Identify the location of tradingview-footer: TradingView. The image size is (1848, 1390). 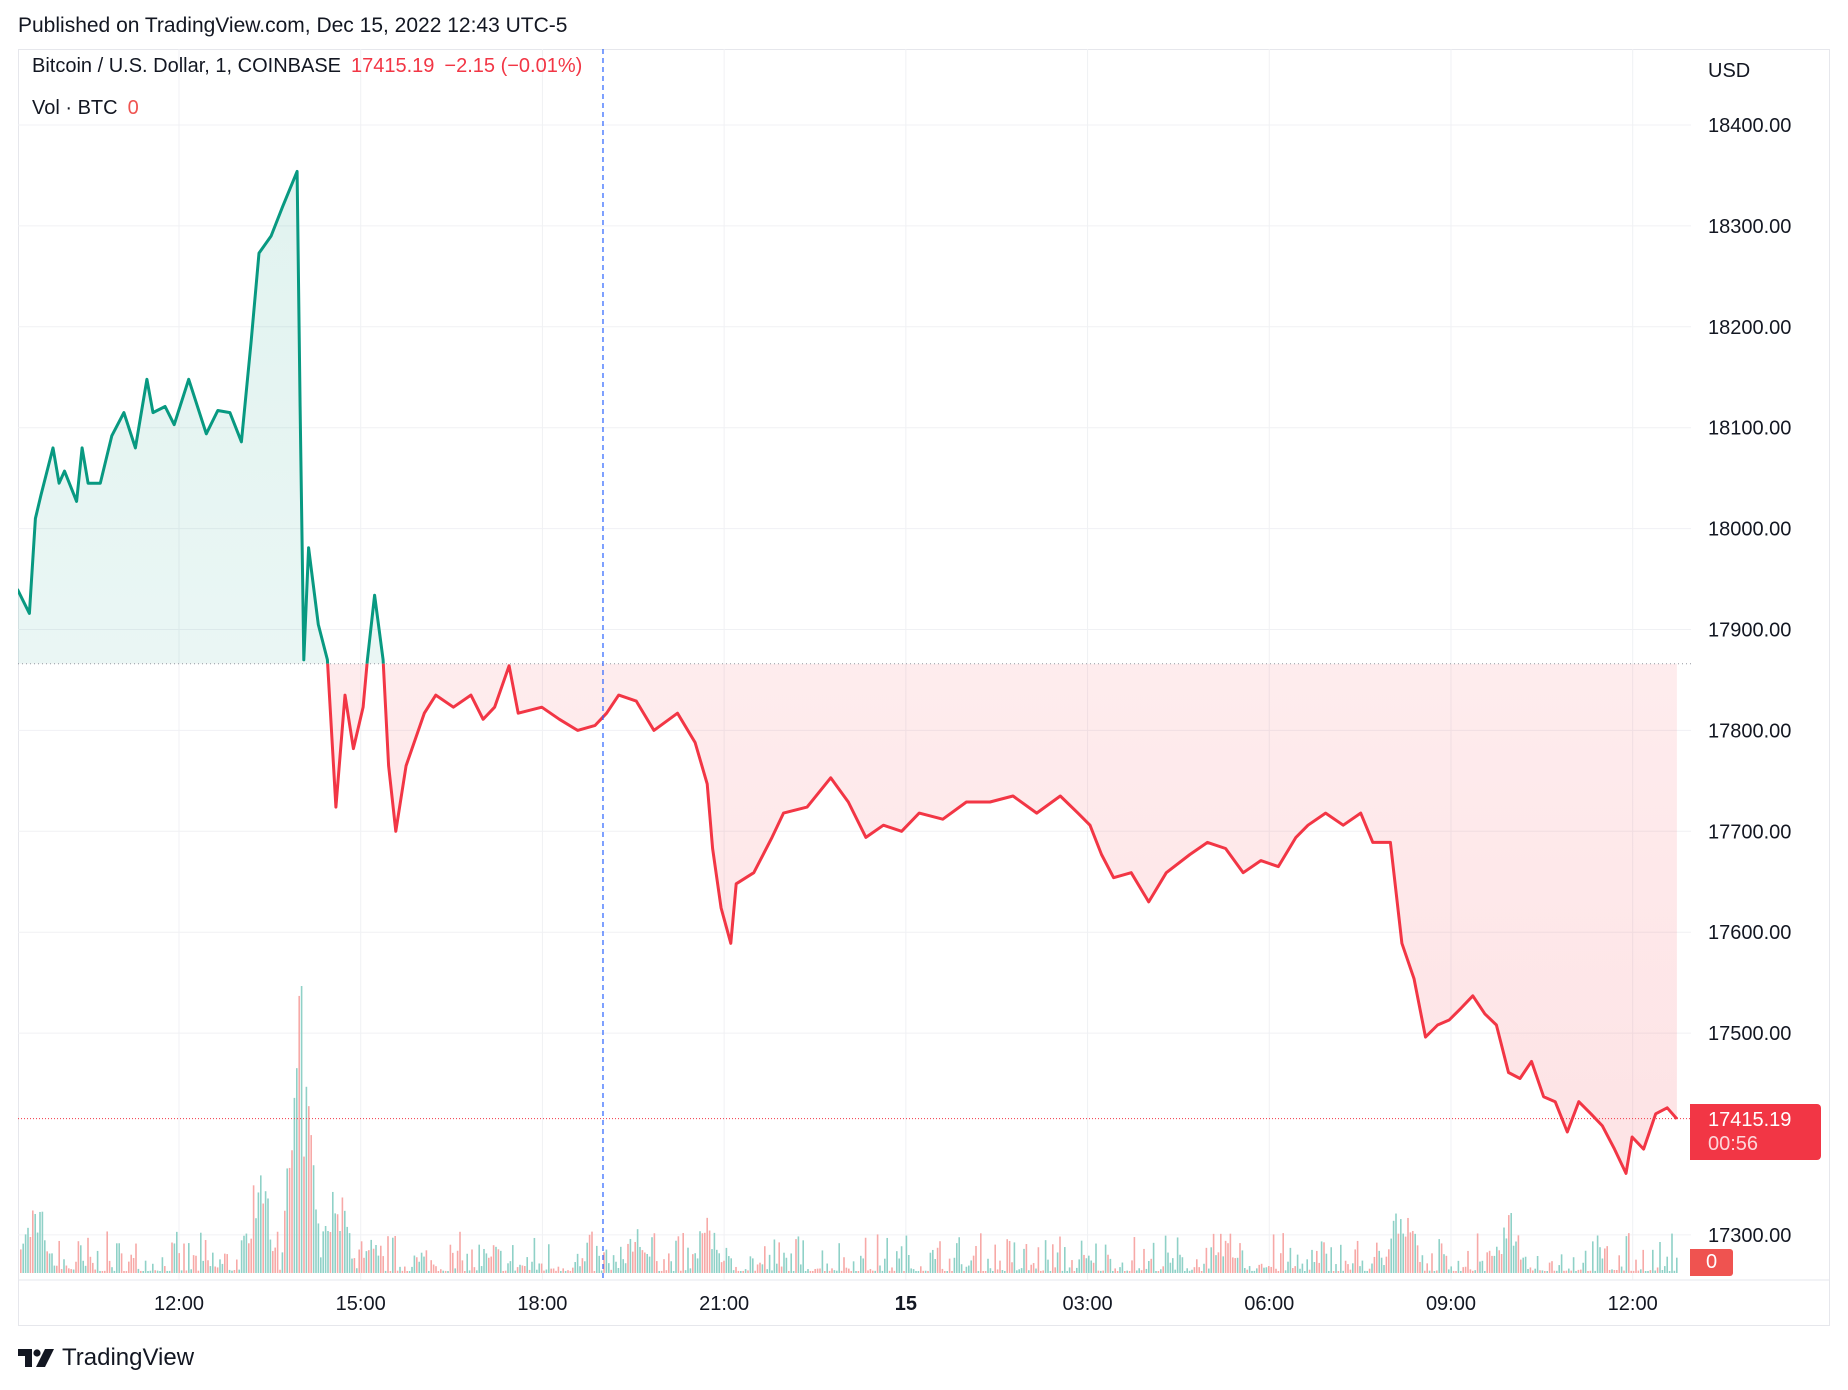
(106, 1358).